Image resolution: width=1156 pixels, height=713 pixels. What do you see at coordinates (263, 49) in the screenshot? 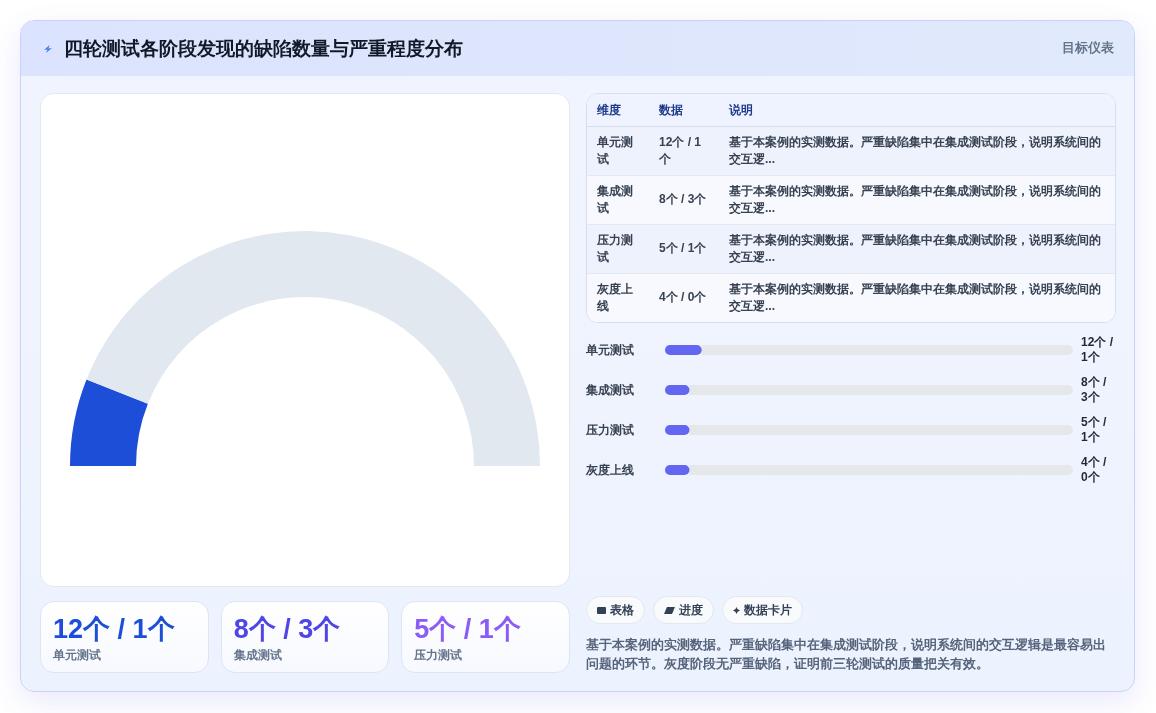
I see `text: 四轮测试各阶段发现的缺陷数量与严重程度分布` at bounding box center [263, 49].